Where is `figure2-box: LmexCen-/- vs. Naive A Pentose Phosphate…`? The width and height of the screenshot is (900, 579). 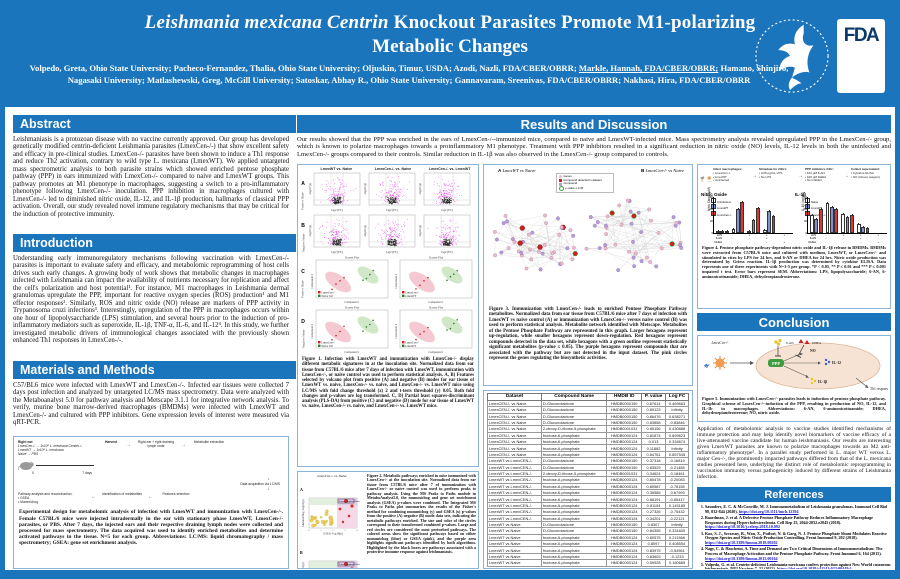
figure2-box: LmexCen-/- vs. Naive A Pentose Phosphate… is located at coordinates (388, 520).